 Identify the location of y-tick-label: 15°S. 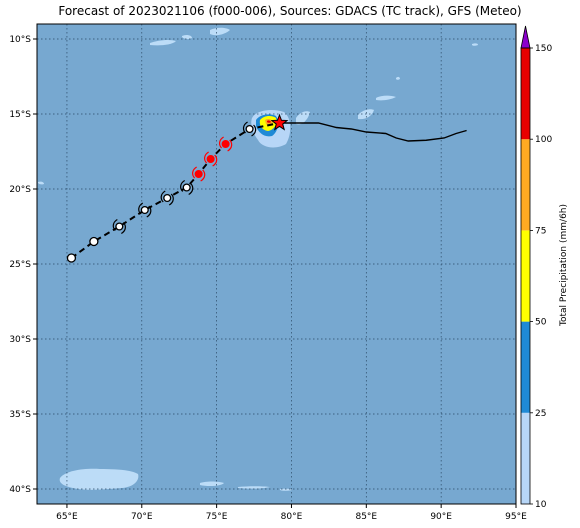
(20, 115).